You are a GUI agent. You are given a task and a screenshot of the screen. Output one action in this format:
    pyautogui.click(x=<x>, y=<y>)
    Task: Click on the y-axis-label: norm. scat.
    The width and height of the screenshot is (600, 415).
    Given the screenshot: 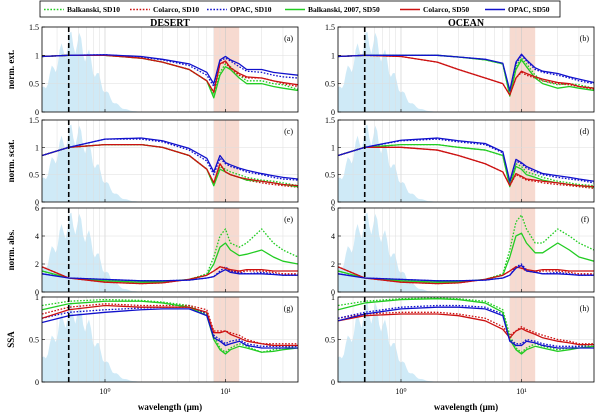 What is the action you would take?
    pyautogui.click(x=11, y=161)
    